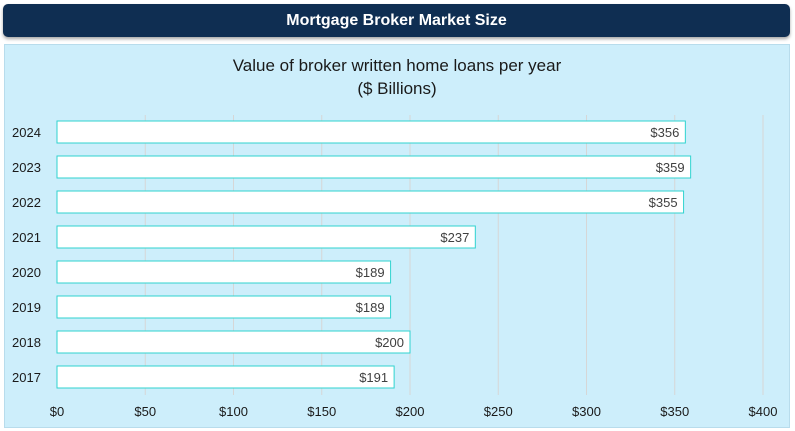 The width and height of the screenshot is (795, 431). What do you see at coordinates (26, 255) in the screenshot?
I see `category-labels: 2024 2023 2022 2021 2020 2019 2018 2017` at bounding box center [26, 255].